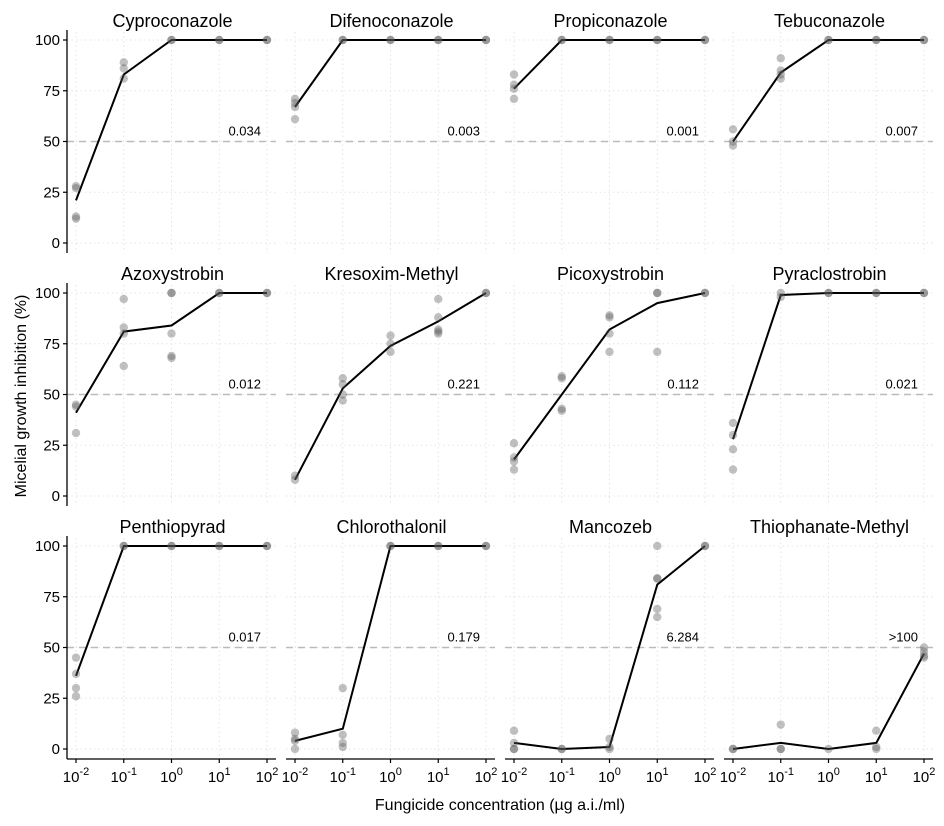 Image resolution: width=944 pixels, height=826 pixels. What do you see at coordinates (924, 776) in the screenshot?
I see `x-tick-label: 10²` at bounding box center [924, 776].